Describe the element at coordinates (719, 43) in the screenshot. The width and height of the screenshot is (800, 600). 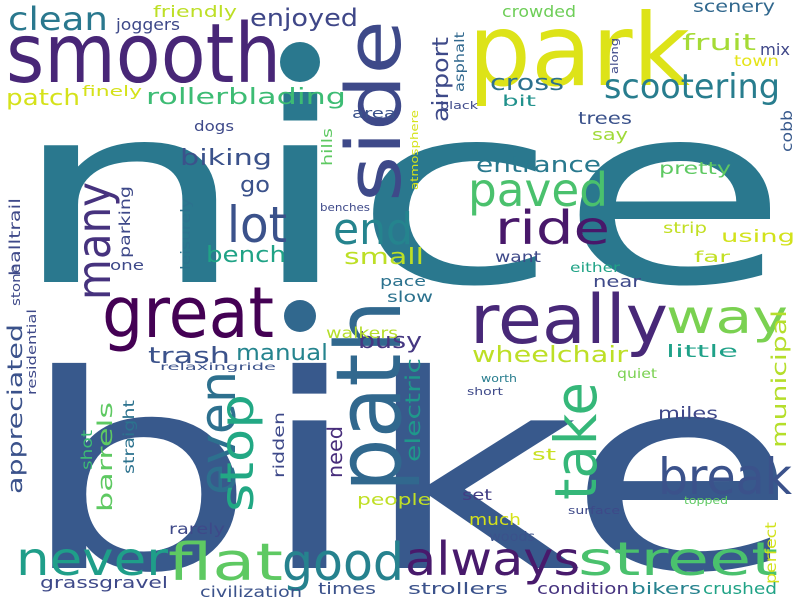
I see `word-fruit: fruit` at that location.